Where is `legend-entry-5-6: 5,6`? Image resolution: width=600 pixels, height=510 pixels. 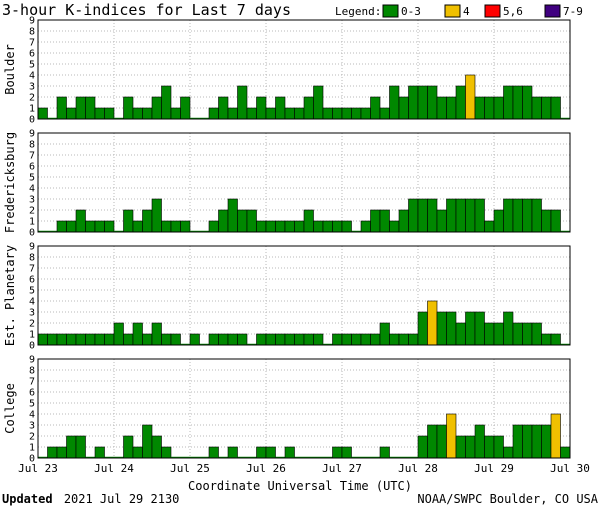
legend-entry-5-6: 5,6 is located at coordinates (513, 11).